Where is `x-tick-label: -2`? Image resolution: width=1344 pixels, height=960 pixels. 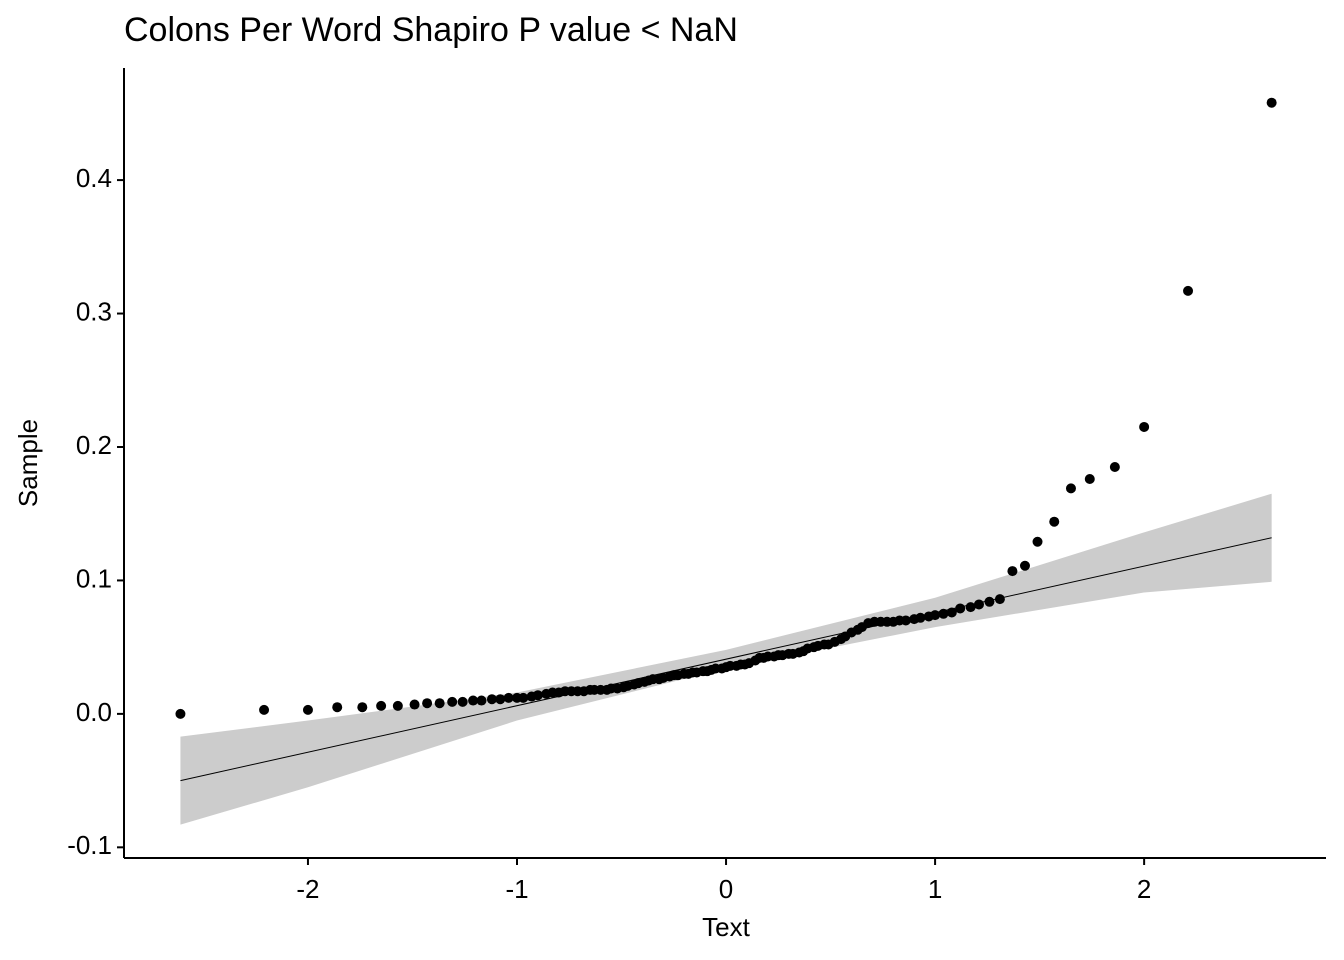 x-tick-label: -2 is located at coordinates (307, 889).